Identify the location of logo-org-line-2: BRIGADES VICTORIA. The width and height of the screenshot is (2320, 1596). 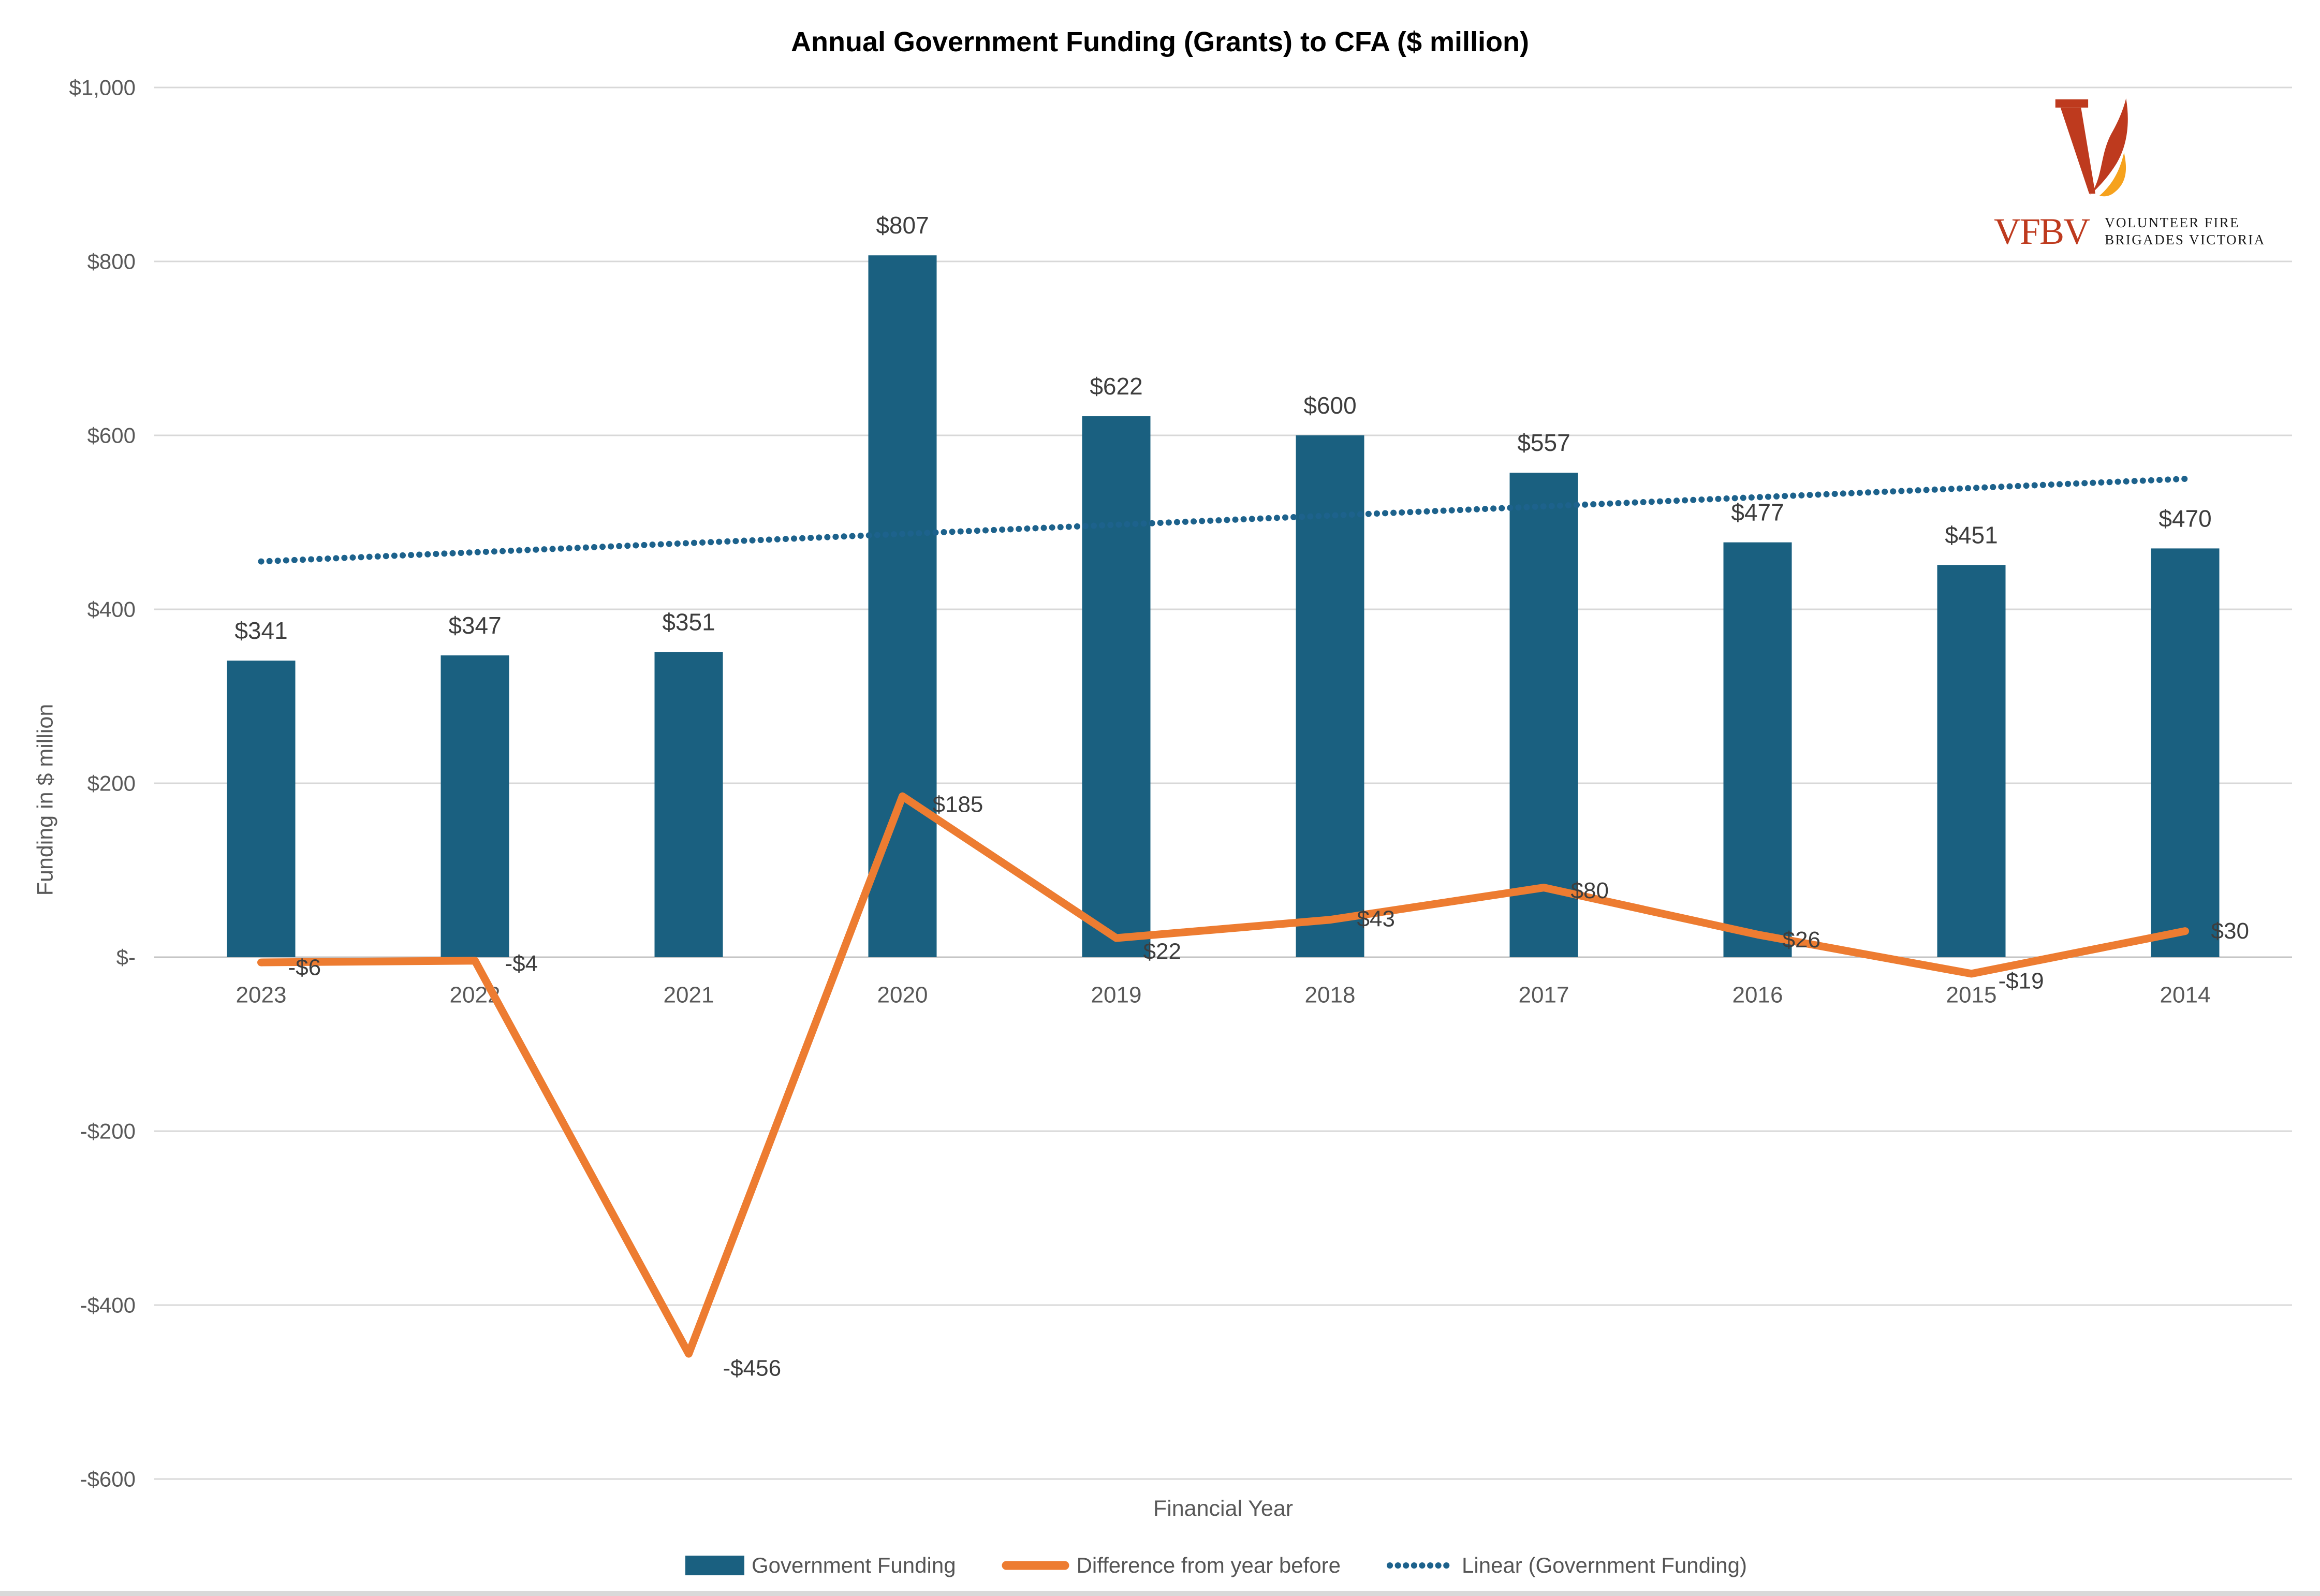
(2185, 239).